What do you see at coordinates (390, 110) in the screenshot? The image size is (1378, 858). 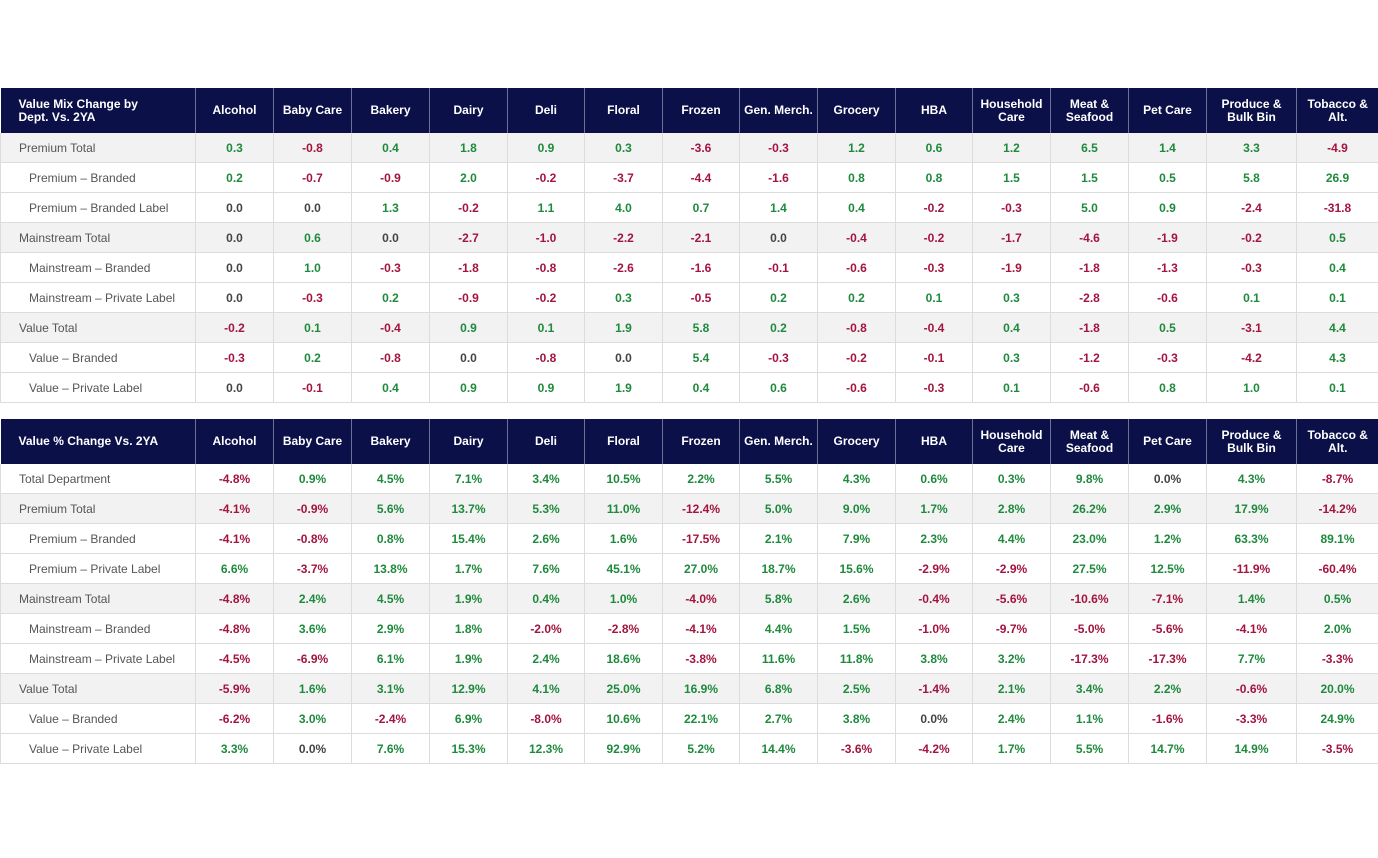 I see `column-header-bakery: Bakery` at bounding box center [390, 110].